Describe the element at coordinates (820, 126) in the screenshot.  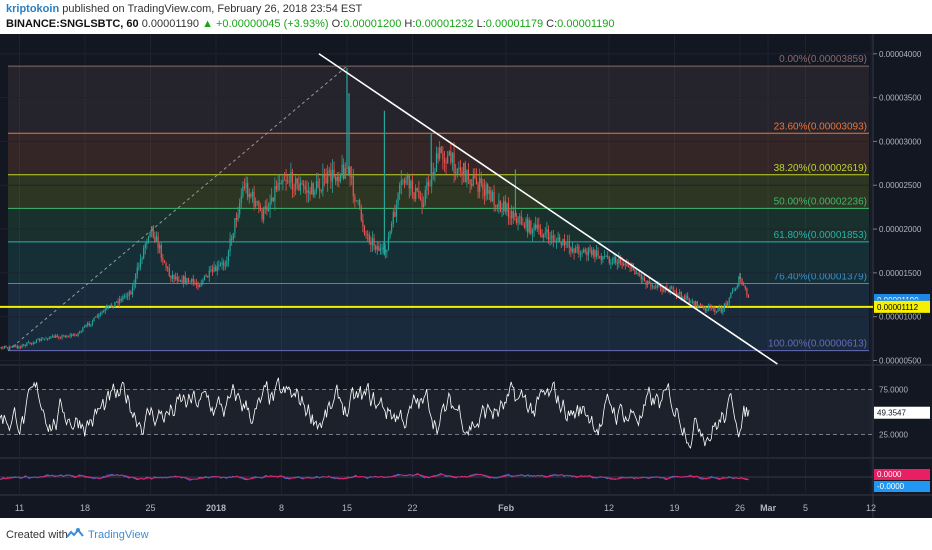
I see `fib-level-label: 23.60%(0.00003093)` at that location.